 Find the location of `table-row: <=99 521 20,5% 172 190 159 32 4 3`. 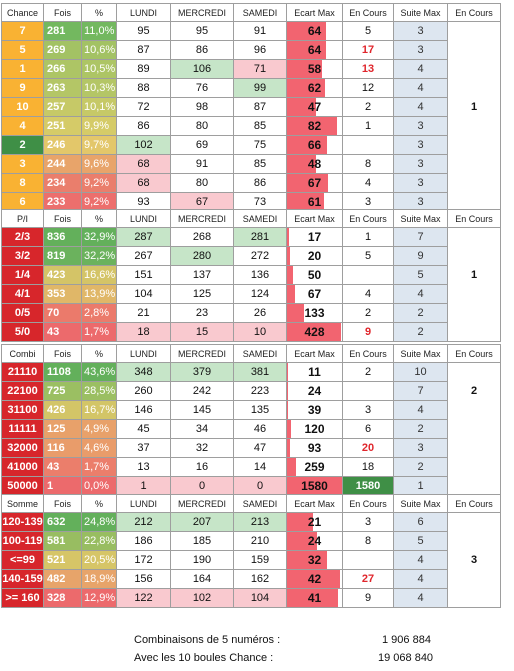

table-row: <=99 521 20,5% 172 190 159 32 4 3 is located at coordinates (251, 560).